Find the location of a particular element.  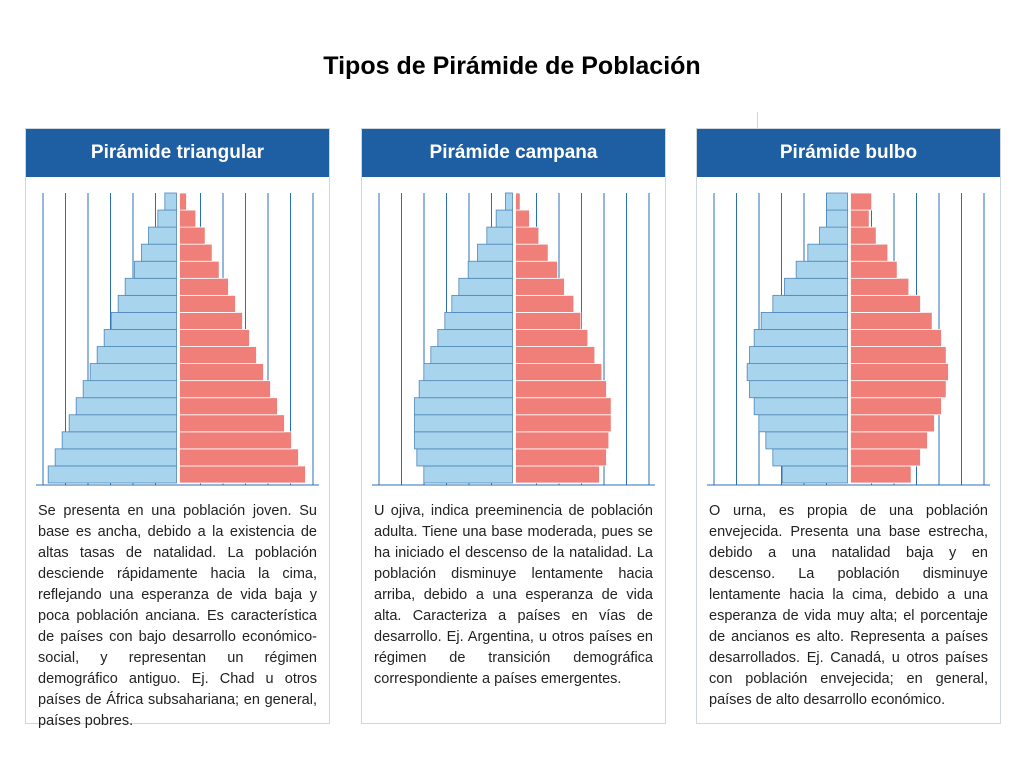

panel-header: Pirámide triangular is located at coordinates (177, 153).